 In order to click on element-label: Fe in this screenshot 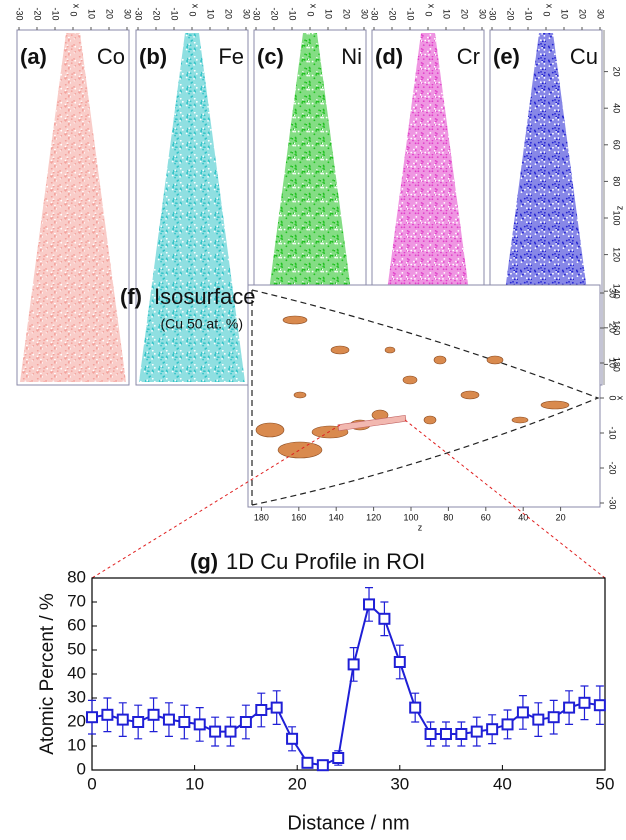, I will do `click(231, 56)`.